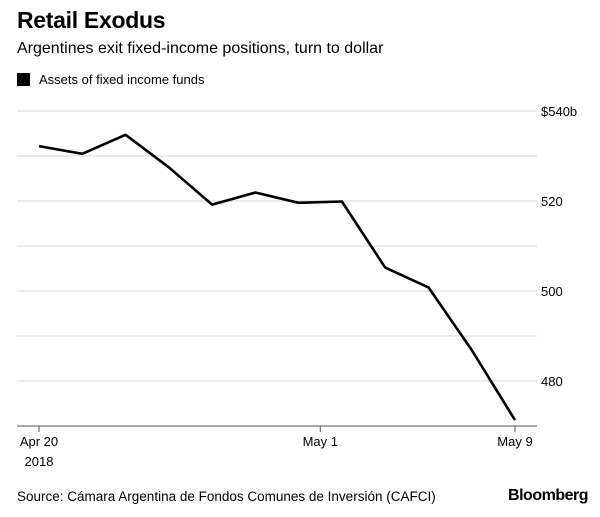  I want to click on x-tick-label: May 1, so click(320, 441).